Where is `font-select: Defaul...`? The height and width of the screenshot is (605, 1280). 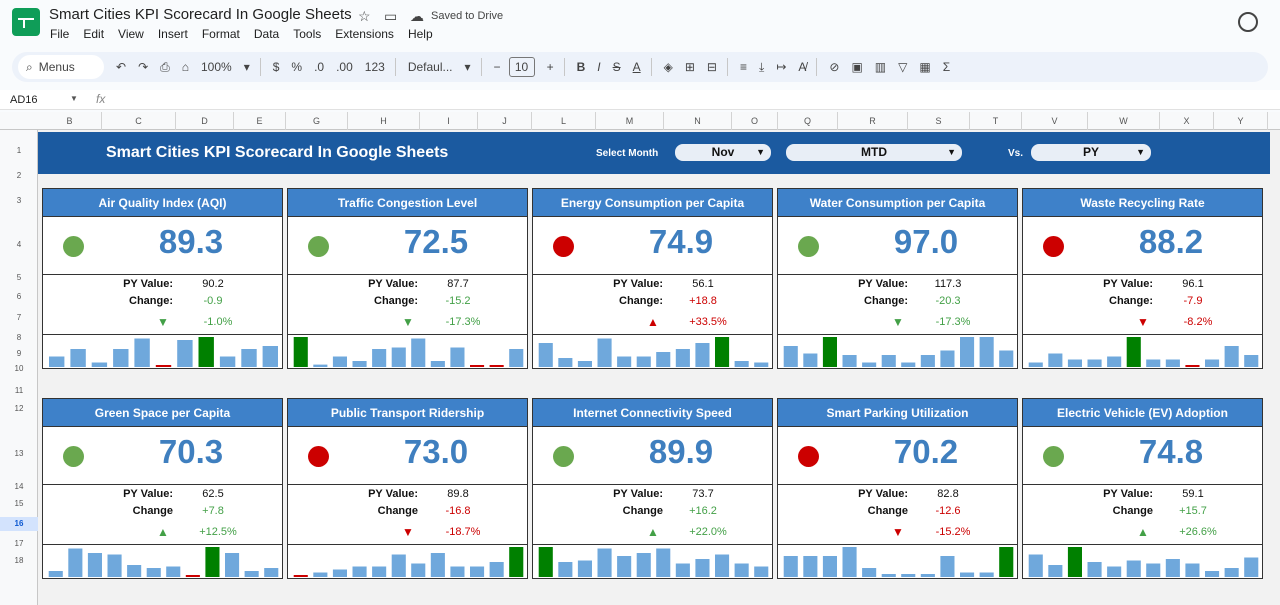 font-select: Defaul... is located at coordinates (430, 67).